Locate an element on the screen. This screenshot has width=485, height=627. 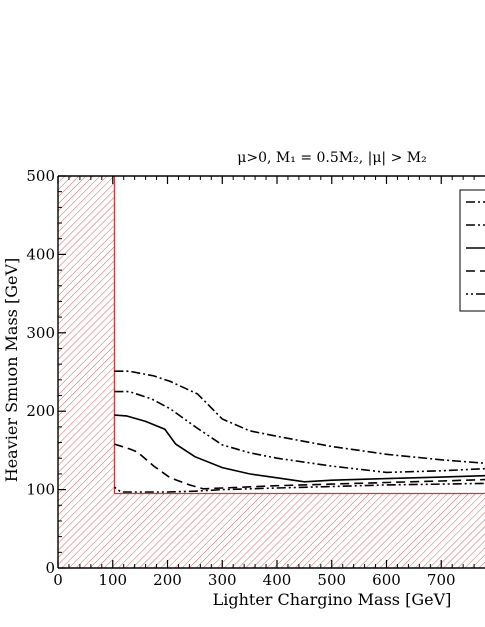
y-tick-label: 500 is located at coordinates (40, 176).